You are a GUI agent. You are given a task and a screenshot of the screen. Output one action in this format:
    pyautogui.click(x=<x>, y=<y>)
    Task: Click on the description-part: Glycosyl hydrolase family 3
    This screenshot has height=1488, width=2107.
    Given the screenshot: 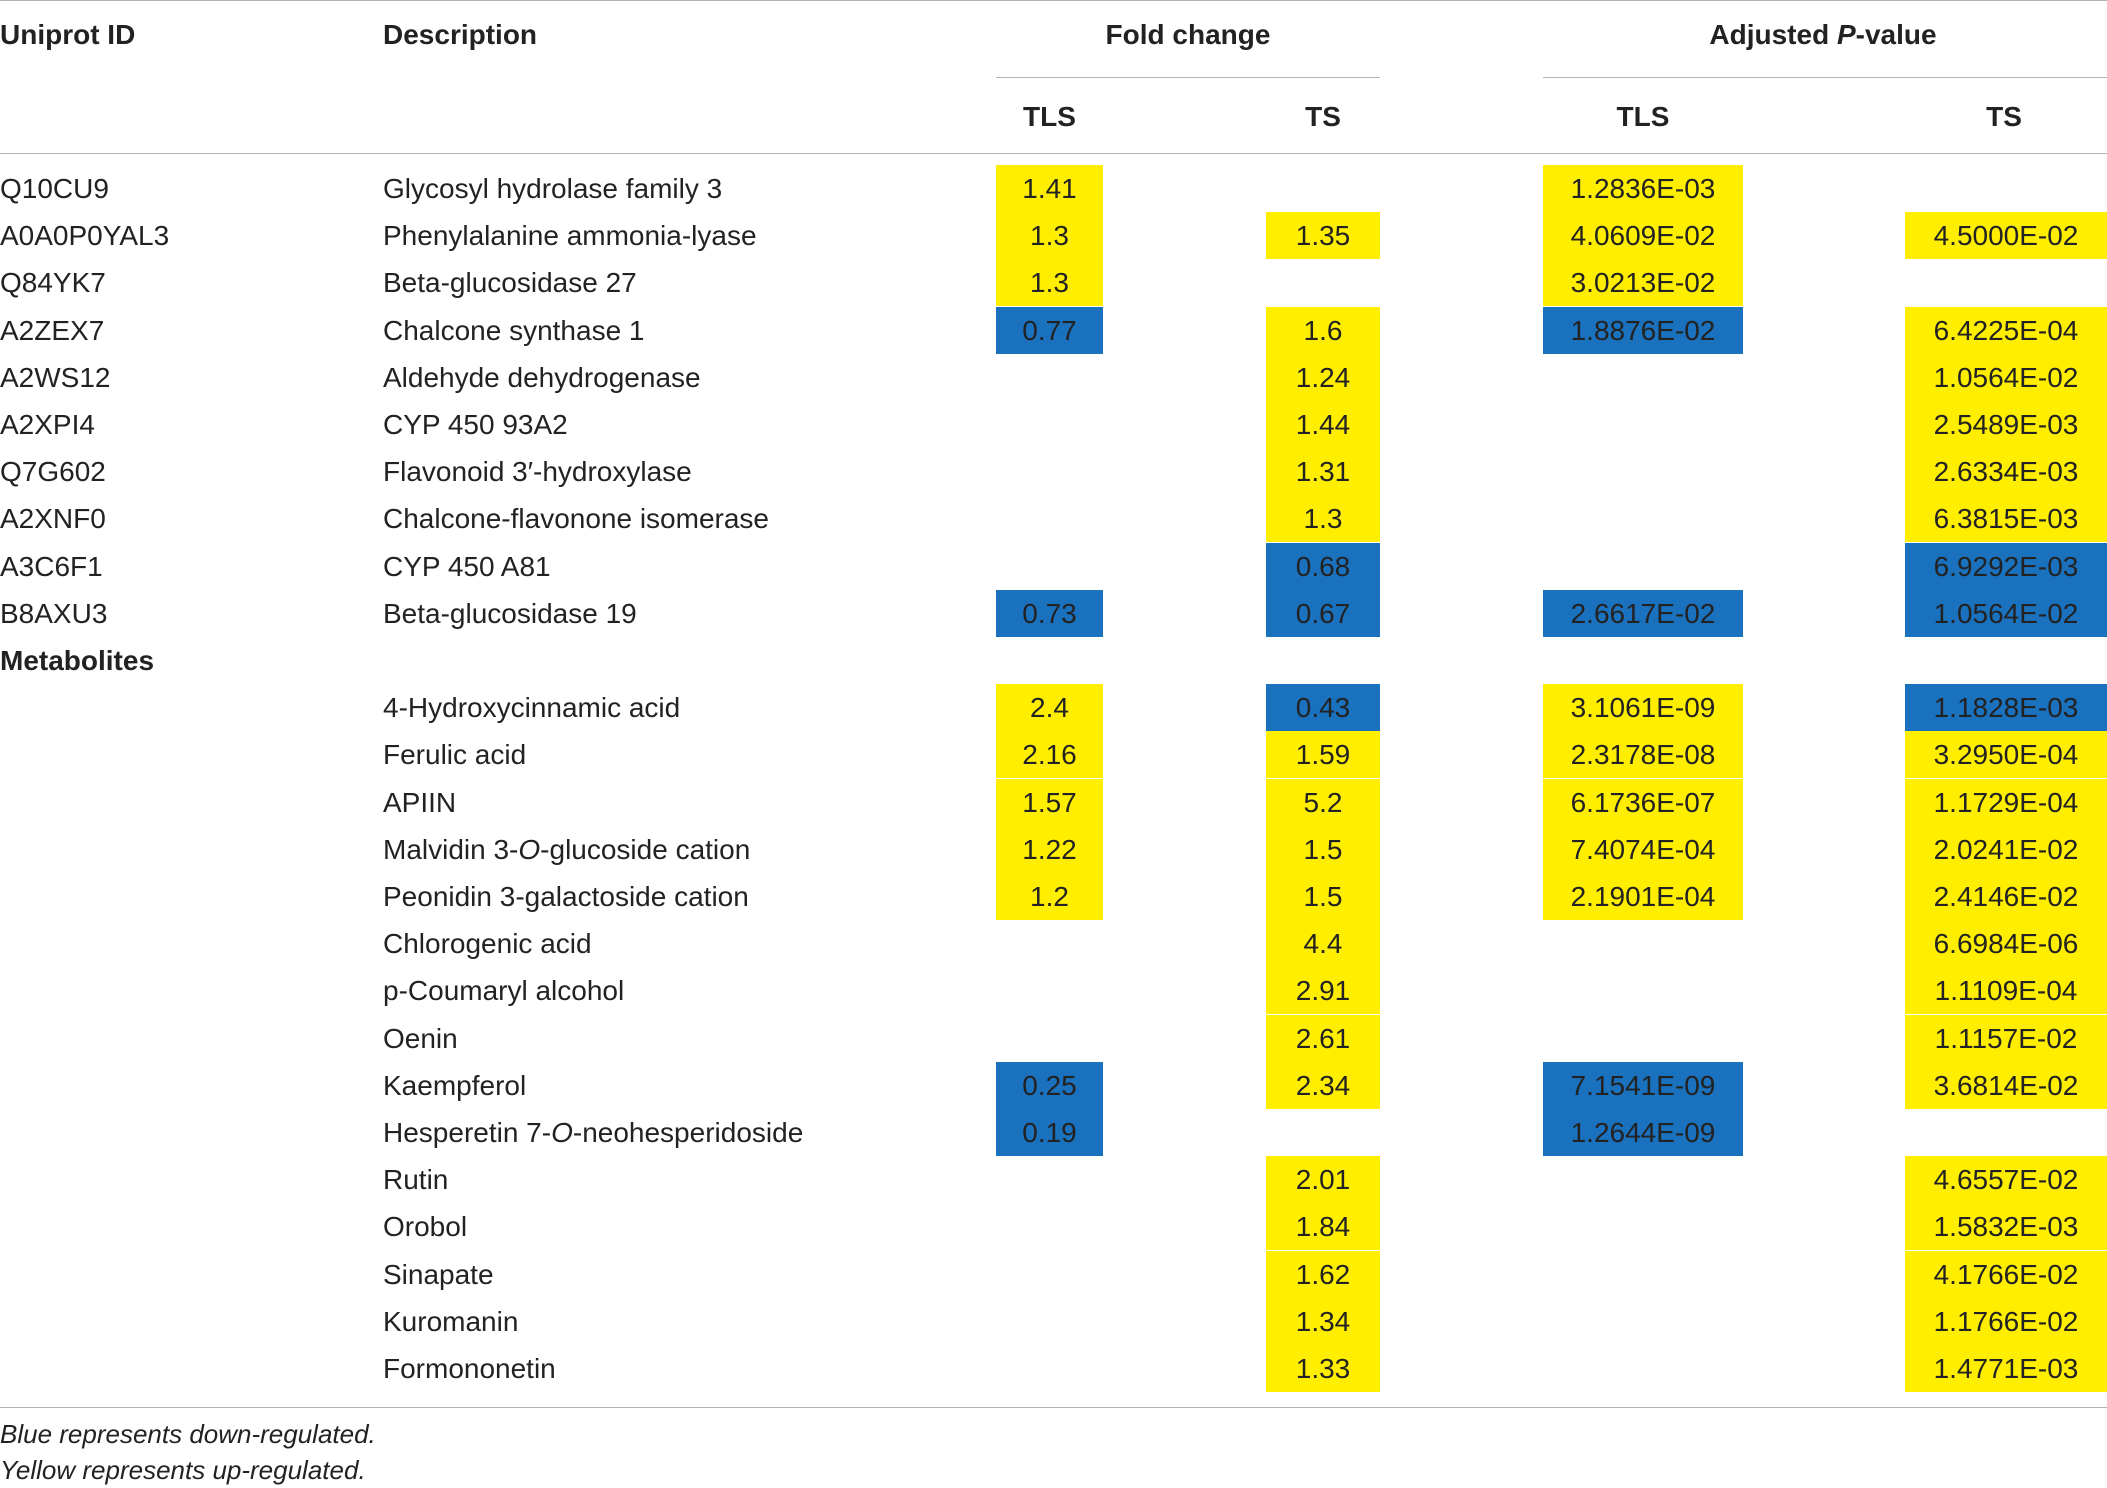 What is the action you would take?
    pyautogui.click(x=553, y=188)
    